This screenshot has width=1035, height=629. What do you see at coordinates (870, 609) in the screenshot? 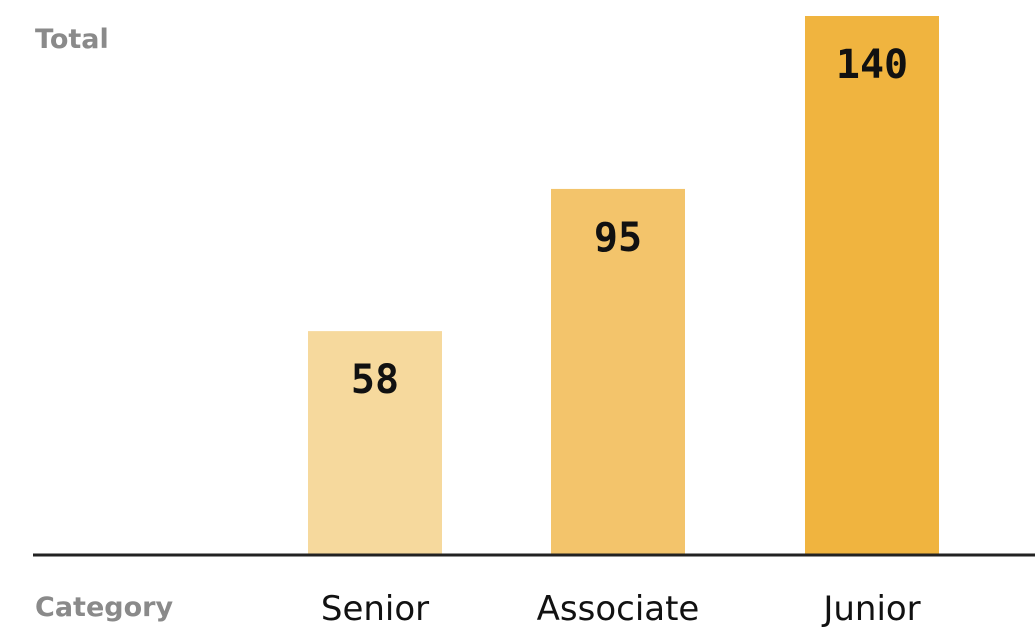
I see `category-label-junior: Junior` at bounding box center [870, 609].